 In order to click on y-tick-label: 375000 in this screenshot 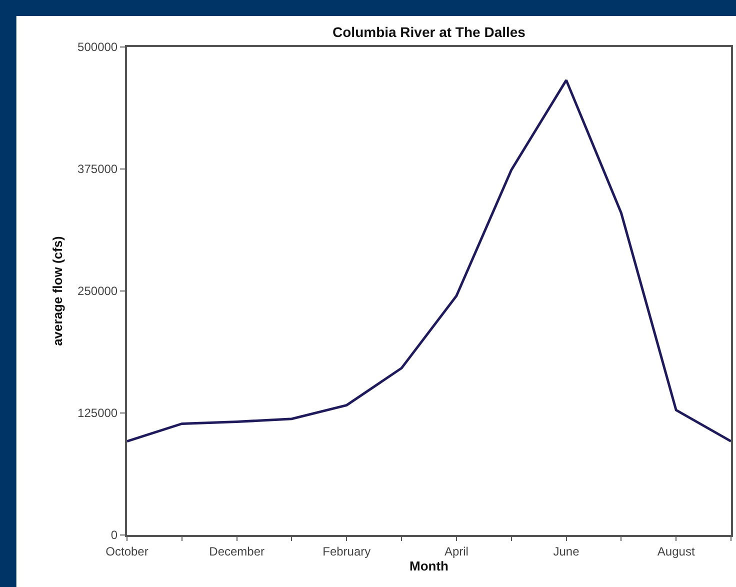, I will do `click(98, 169)`.